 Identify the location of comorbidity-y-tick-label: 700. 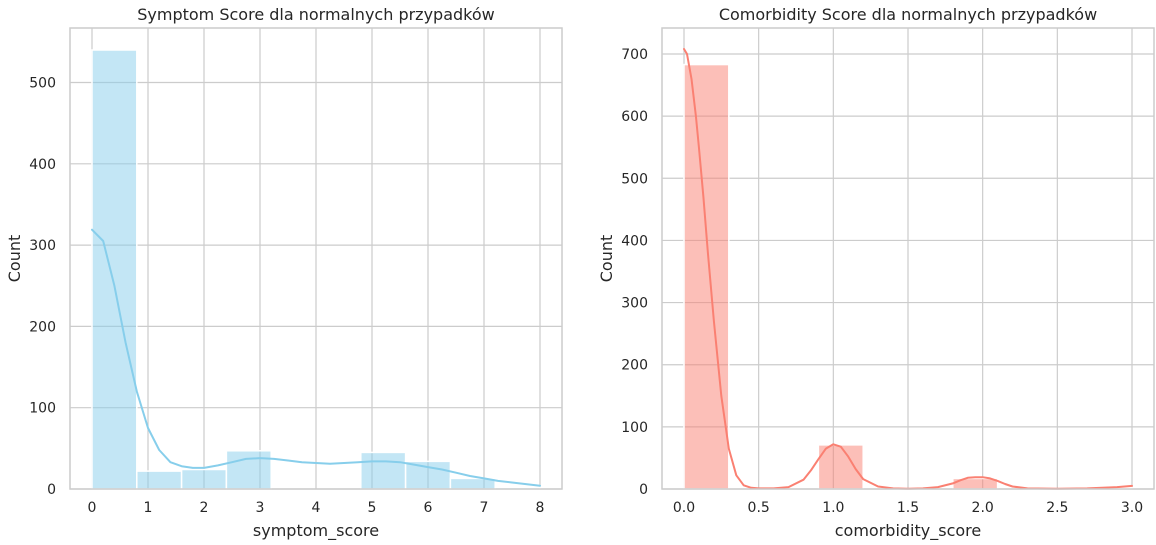
(634, 55).